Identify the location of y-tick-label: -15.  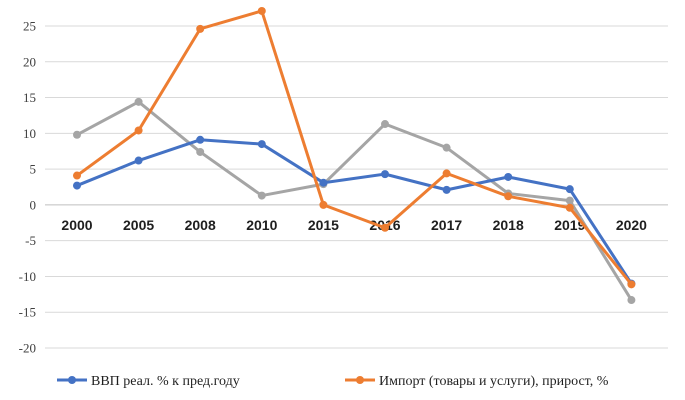
(27, 312).